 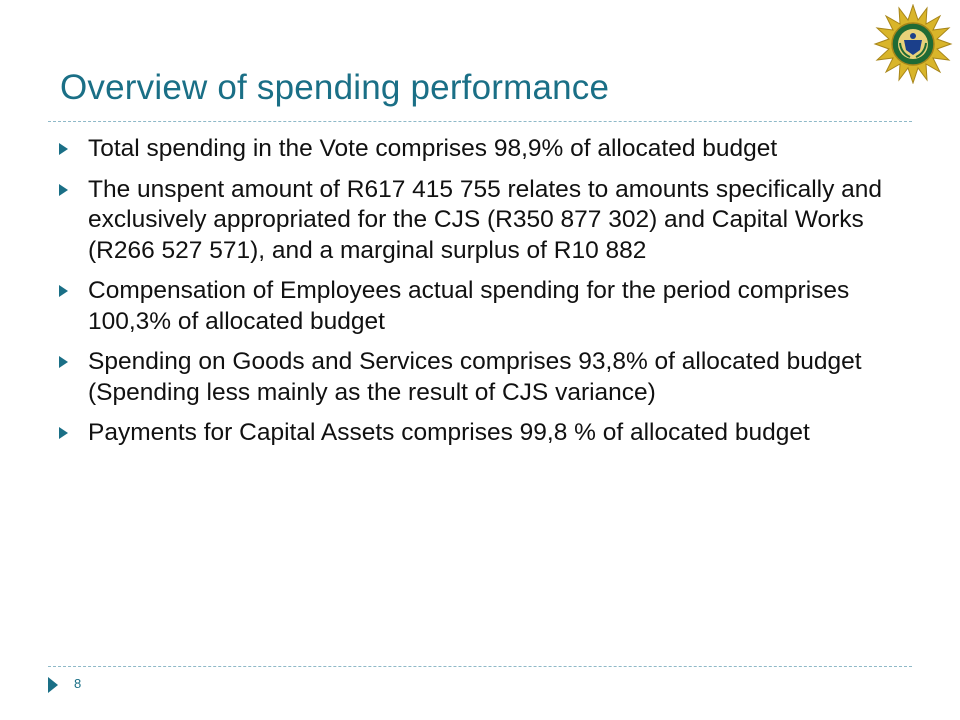 What do you see at coordinates (53, 685) in the screenshot?
I see `triangle-footer-icon` at bounding box center [53, 685].